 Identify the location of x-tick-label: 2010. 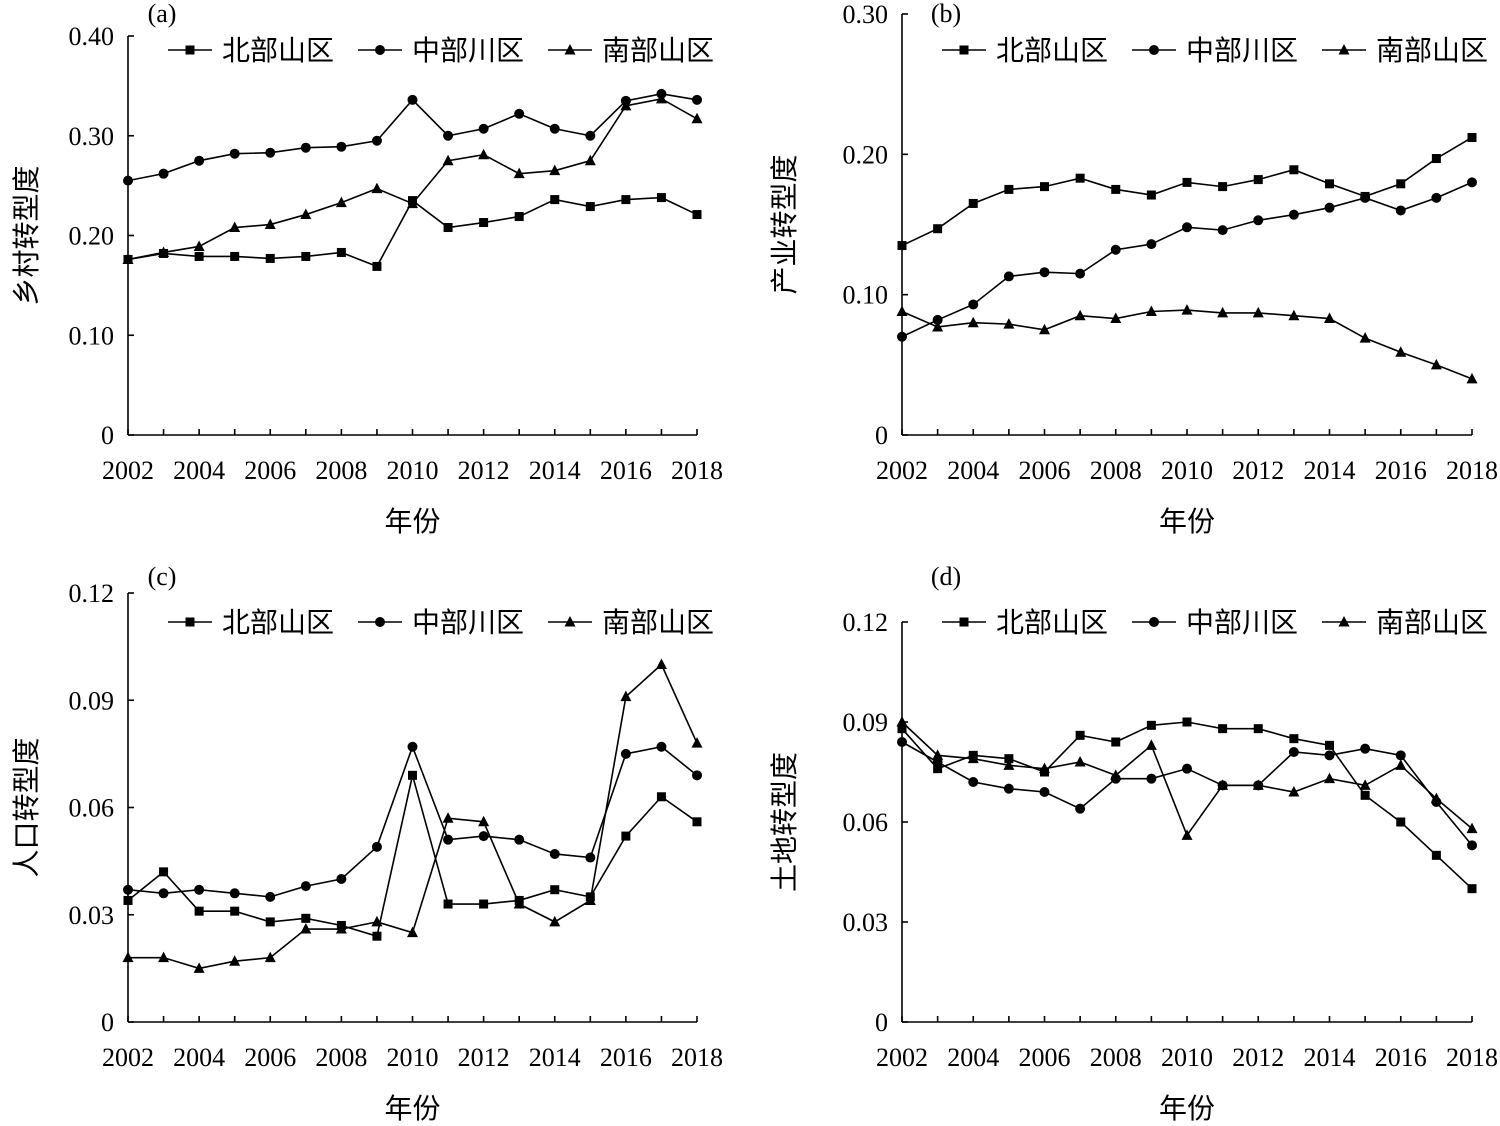
(413, 1057).